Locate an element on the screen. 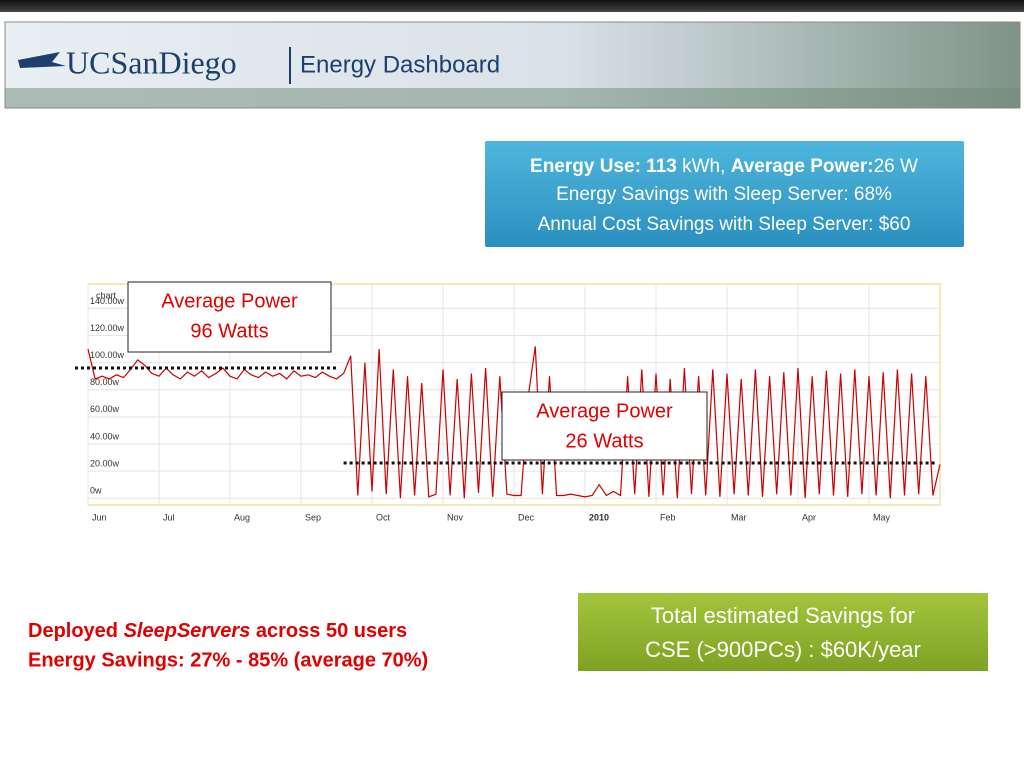 The height and width of the screenshot is (768, 1024). x-tick-label: Oct is located at coordinates (383, 517).